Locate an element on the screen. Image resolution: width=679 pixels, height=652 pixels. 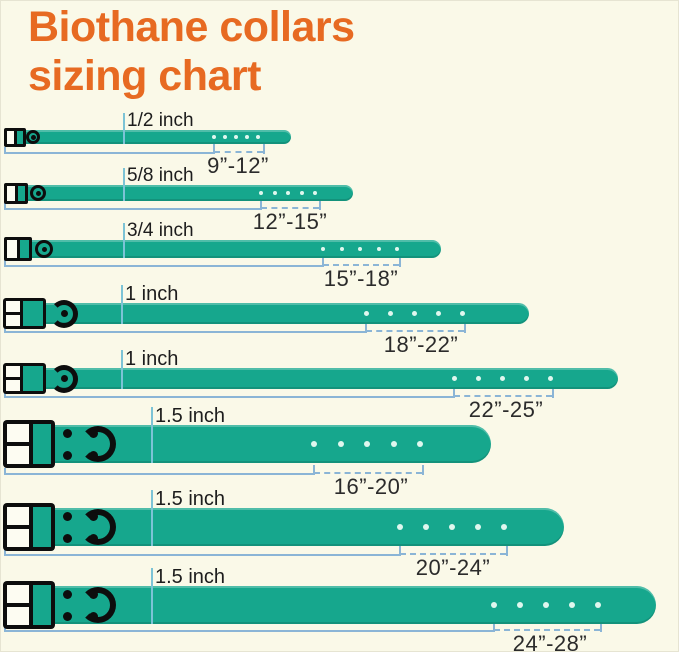
width-label: 5/8 inch is located at coordinates (160, 175).